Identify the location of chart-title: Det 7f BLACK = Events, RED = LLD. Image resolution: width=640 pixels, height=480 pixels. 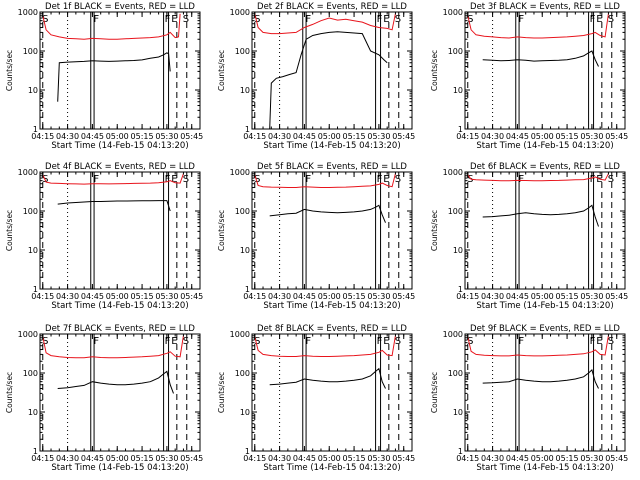
(120, 329).